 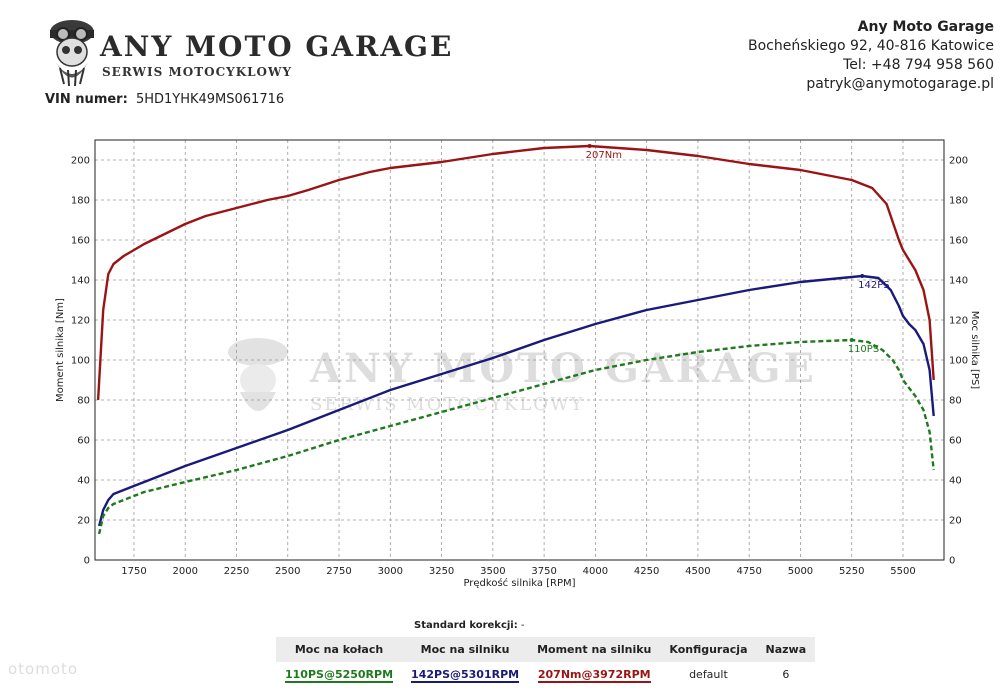 I want to click on annotations: 207Nm 142PS 110PS, so click(x=738, y=249).